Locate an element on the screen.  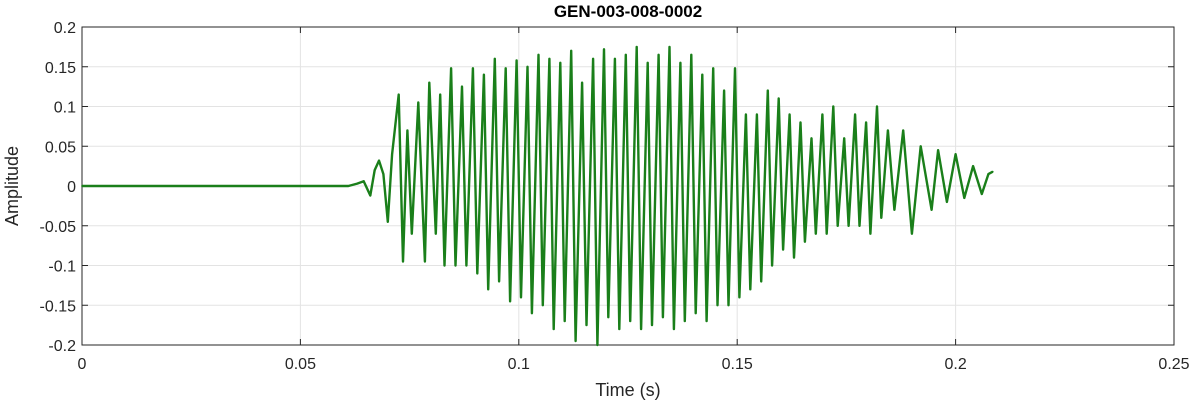
y-tick-label: 0.15 is located at coordinates (60, 68).